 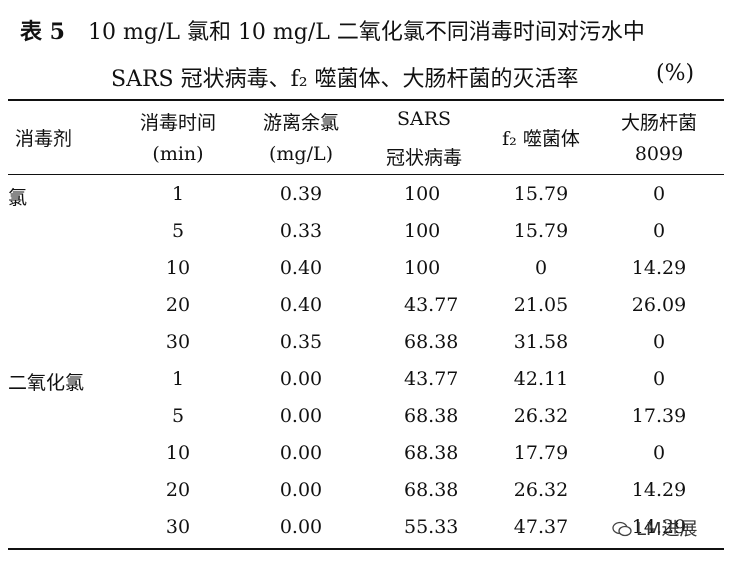 What do you see at coordinates (659, 416) in the screenshot?
I see `cell-ecoli: 17.39` at bounding box center [659, 416].